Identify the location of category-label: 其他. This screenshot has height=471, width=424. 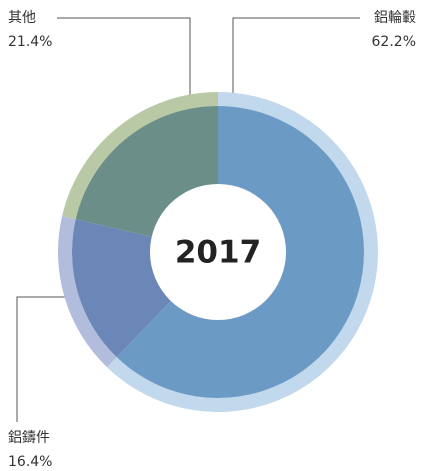
(22, 18).